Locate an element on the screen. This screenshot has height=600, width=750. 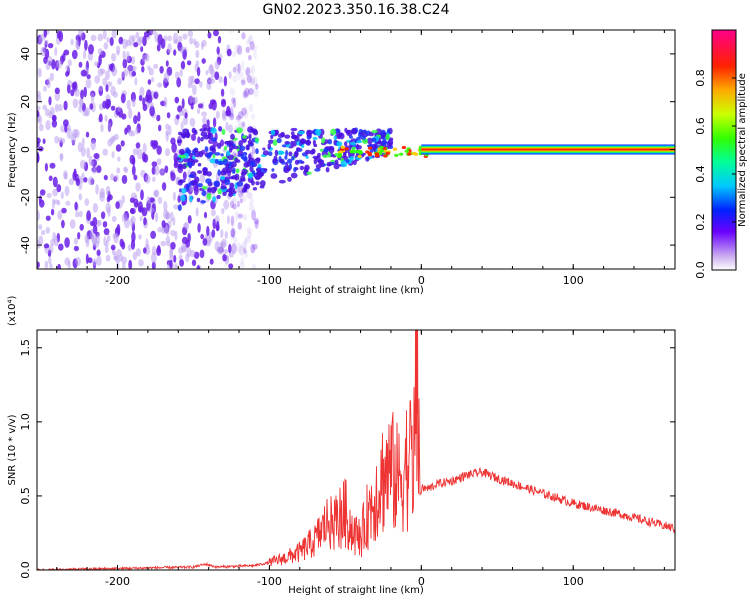
spectrogram-ylabel: Frequency (Hz) is located at coordinates (12, 150).